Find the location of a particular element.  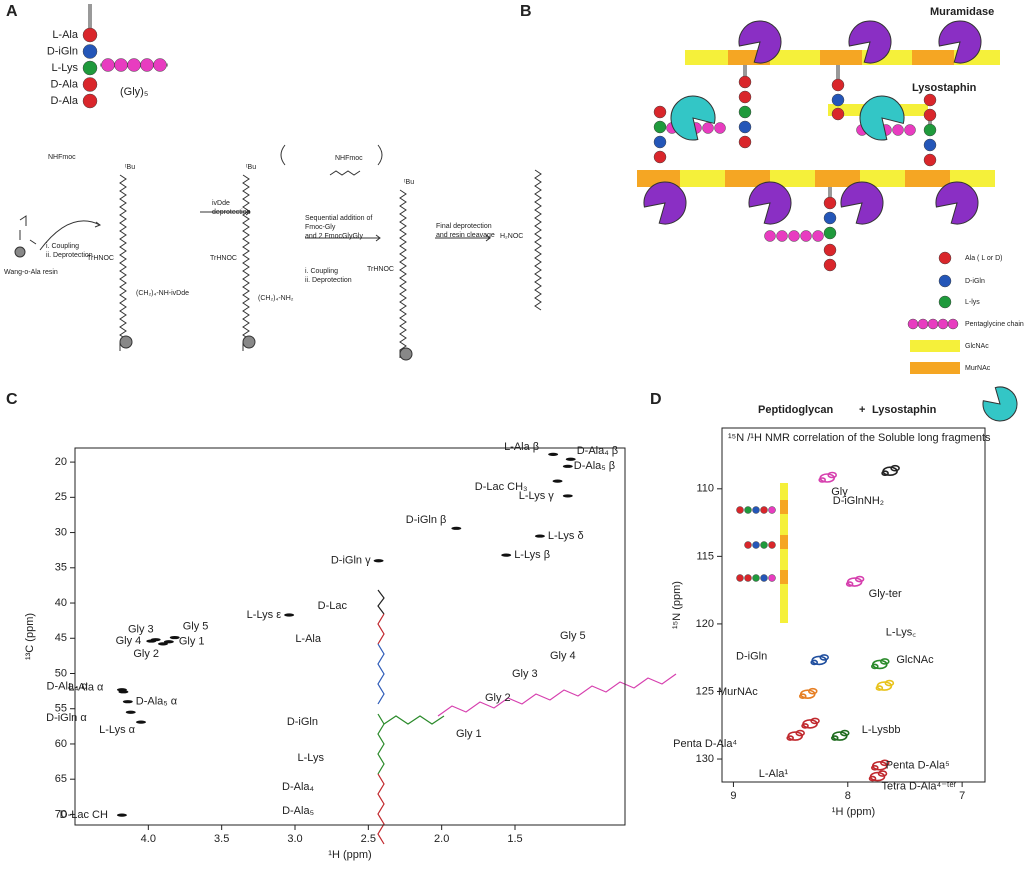

step-text: ii. Deprotection is located at coordinates (69, 255).